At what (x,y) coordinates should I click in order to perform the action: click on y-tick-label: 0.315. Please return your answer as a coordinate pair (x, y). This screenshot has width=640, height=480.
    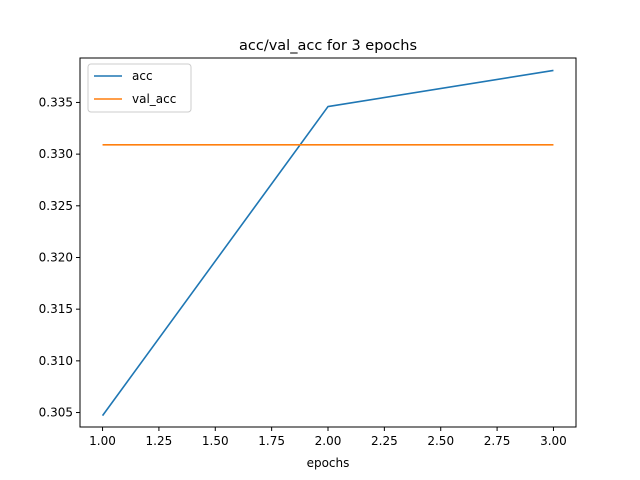
    Looking at the image, I should click on (56, 309).